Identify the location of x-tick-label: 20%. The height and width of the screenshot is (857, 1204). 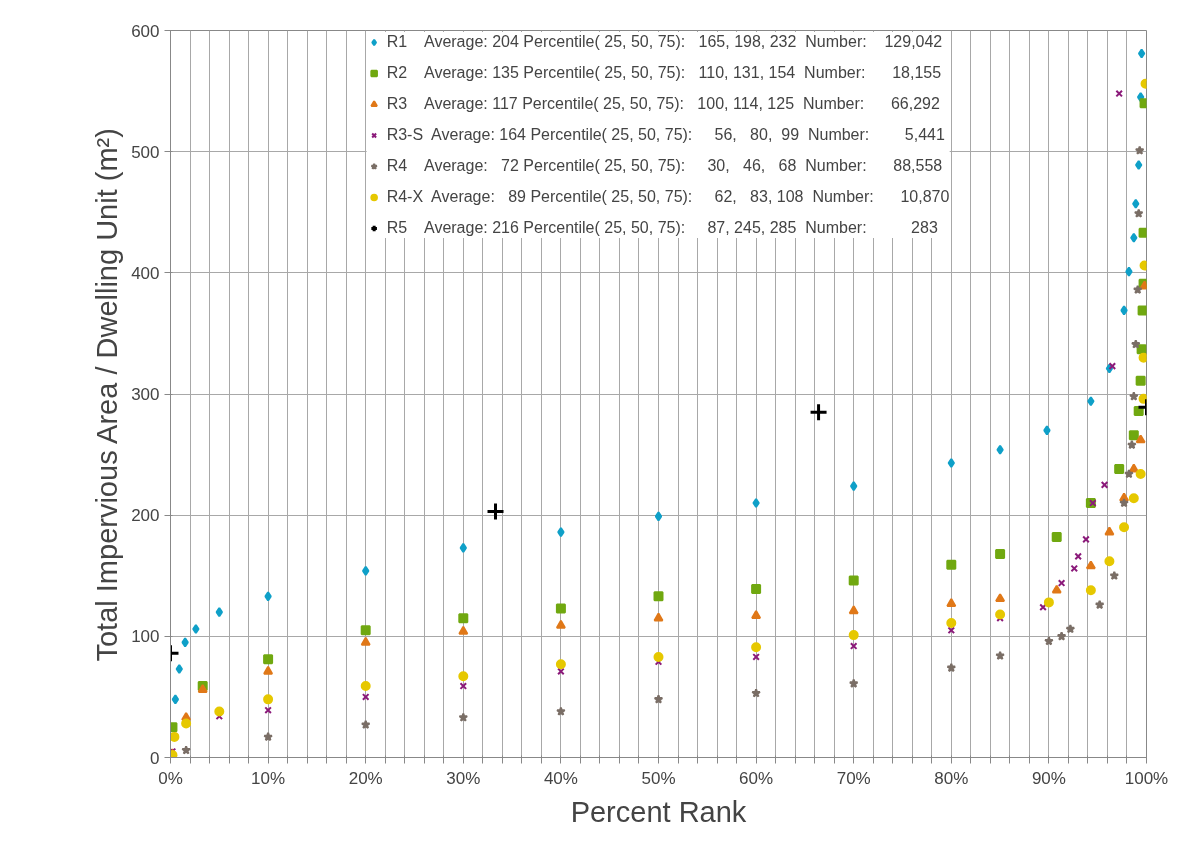
(365, 778).